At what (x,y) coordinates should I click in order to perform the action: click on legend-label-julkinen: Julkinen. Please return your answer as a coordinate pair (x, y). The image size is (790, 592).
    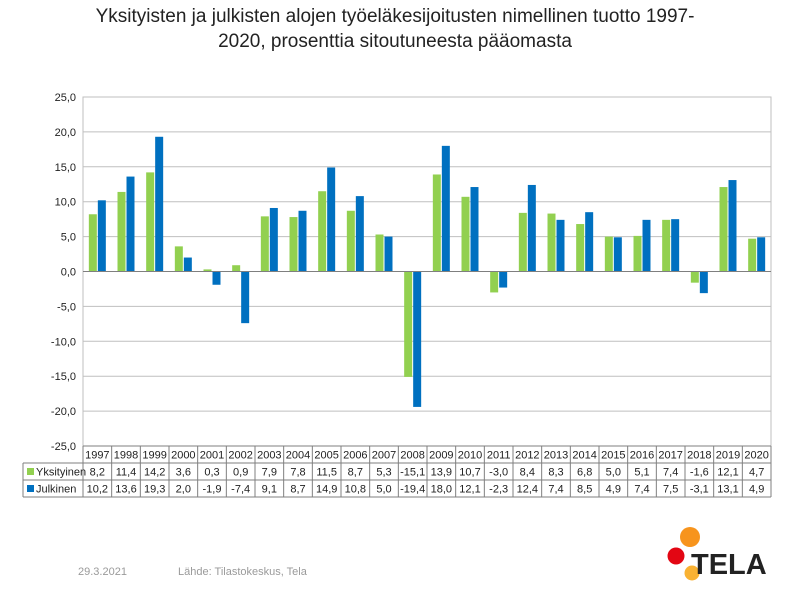
    Looking at the image, I should click on (56, 490).